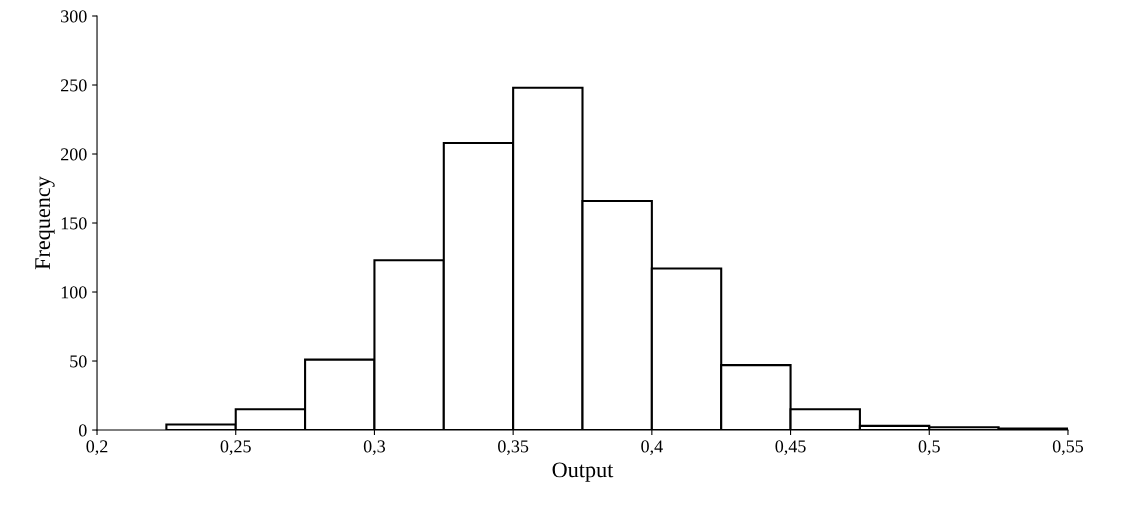 The width and height of the screenshot is (1123, 508). Describe the element at coordinates (82, 430) in the screenshot. I see `y-tick-label: 0` at that location.